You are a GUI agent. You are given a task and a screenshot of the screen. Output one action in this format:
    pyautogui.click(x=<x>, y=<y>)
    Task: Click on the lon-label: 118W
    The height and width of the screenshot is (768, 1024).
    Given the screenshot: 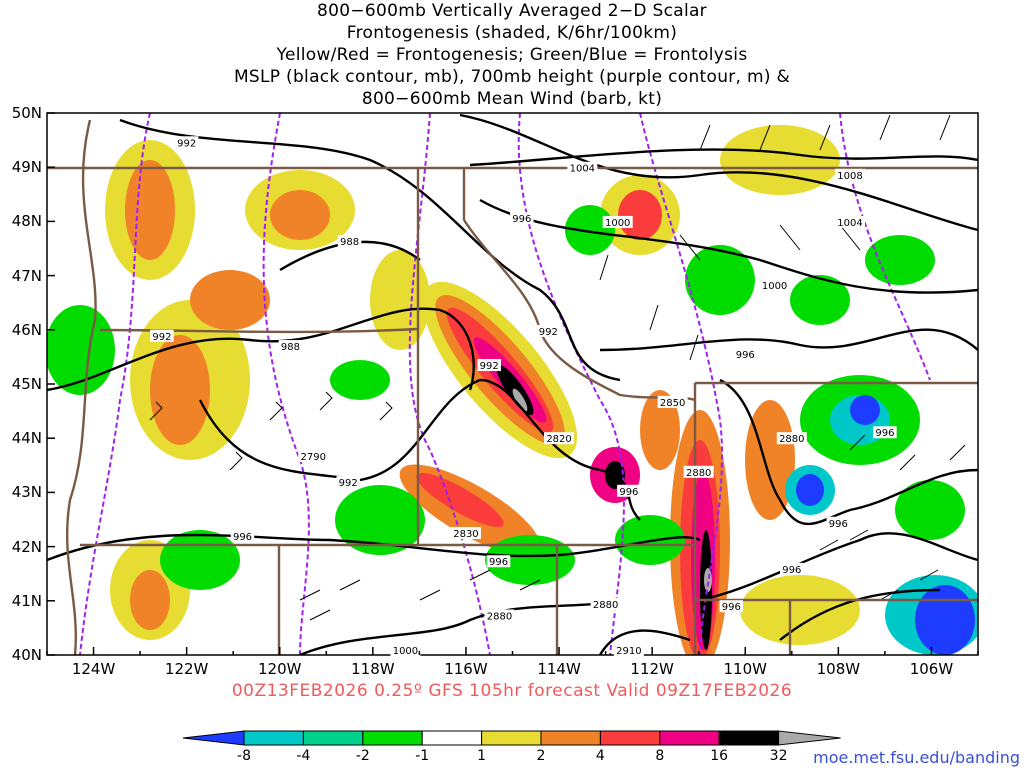 What is the action you would take?
    pyautogui.click(x=373, y=669)
    